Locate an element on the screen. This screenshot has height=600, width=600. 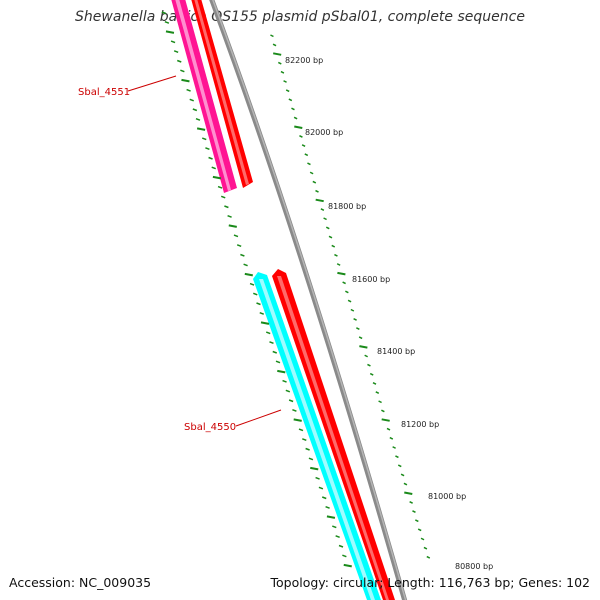
tick-label-81400-bp: 81400 bp is located at coordinates (396, 351).